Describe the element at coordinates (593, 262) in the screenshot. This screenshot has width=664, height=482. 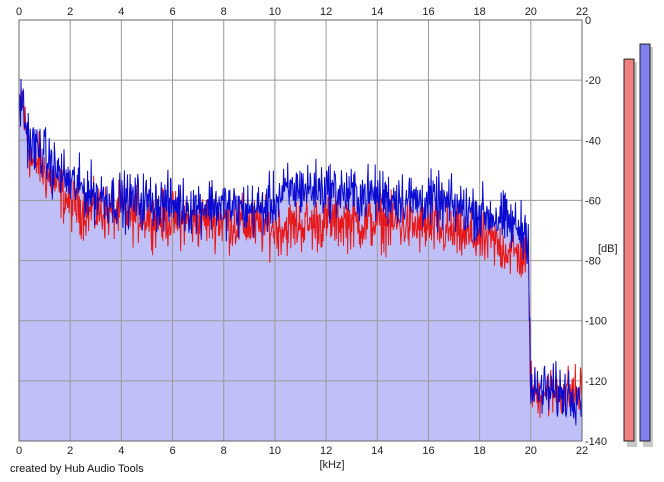
I see `y-tick-label: -80` at that location.